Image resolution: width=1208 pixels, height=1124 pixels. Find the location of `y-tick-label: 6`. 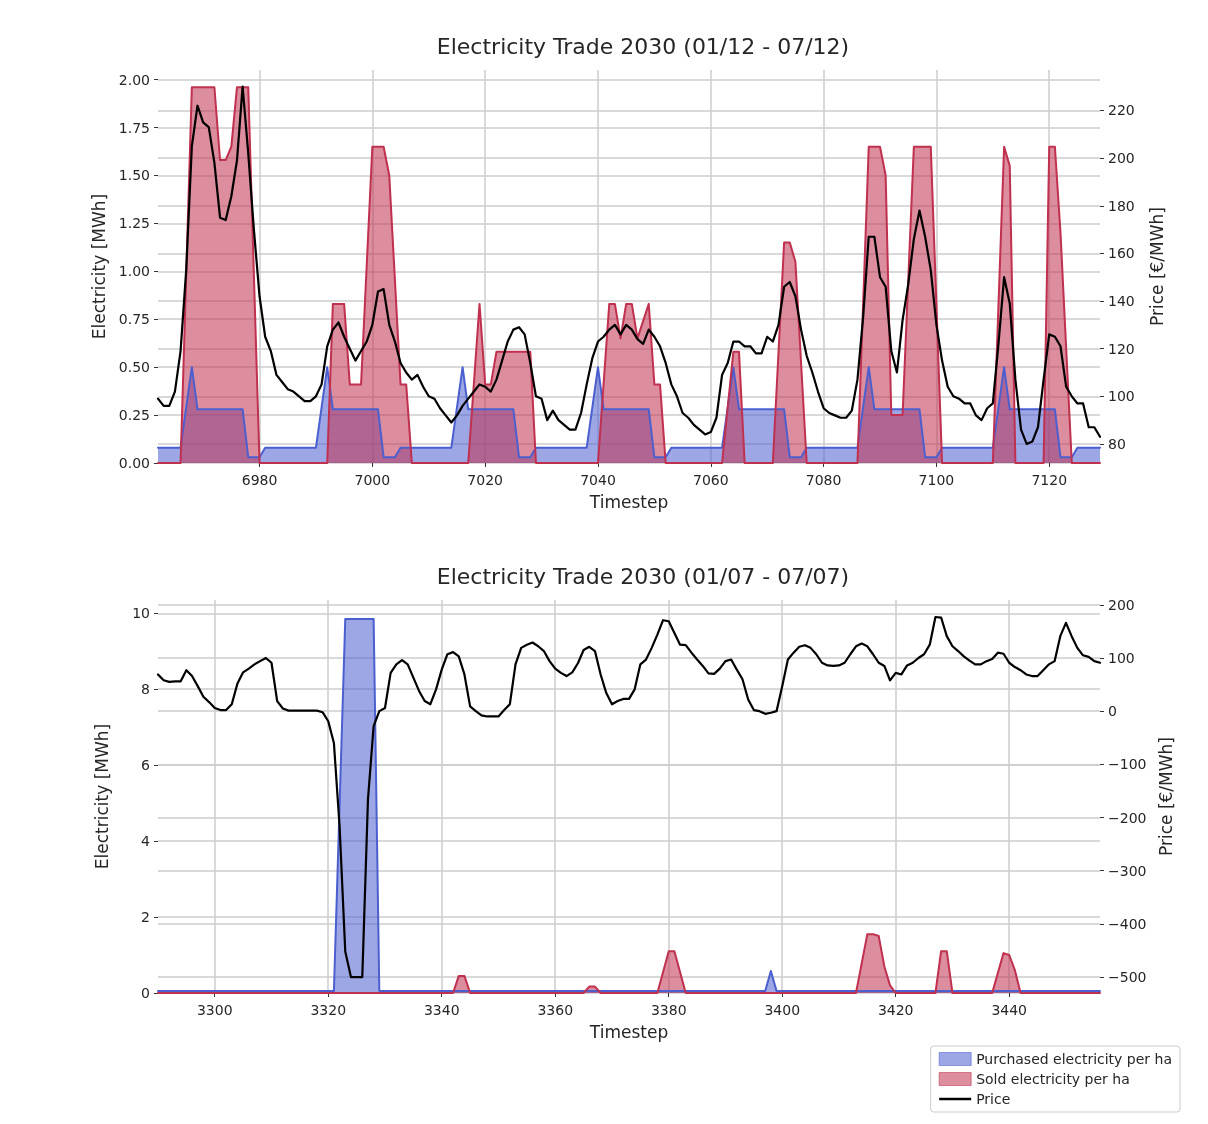

y-tick-label: 6 is located at coordinates (146, 765).